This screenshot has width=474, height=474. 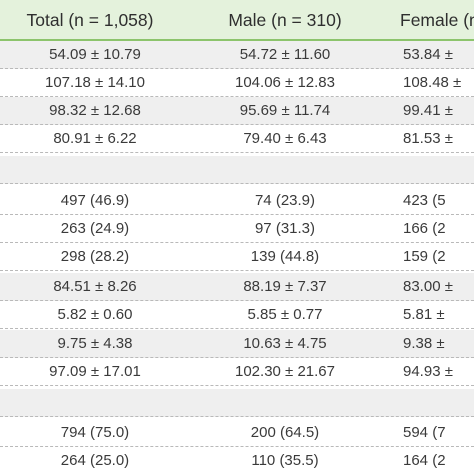 What do you see at coordinates (424, 432) in the screenshot?
I see `cell-female: 594 (7` at bounding box center [424, 432].